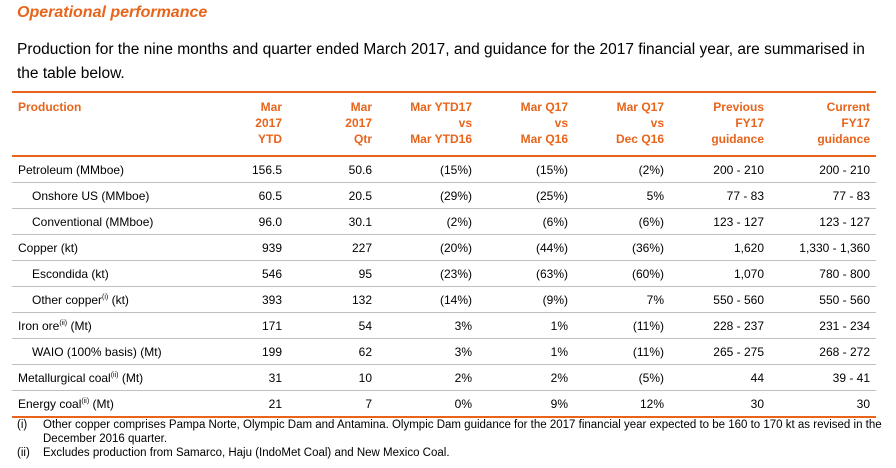 The height and width of the screenshot is (468, 896). I want to click on table-cell: 30, so click(720, 404).